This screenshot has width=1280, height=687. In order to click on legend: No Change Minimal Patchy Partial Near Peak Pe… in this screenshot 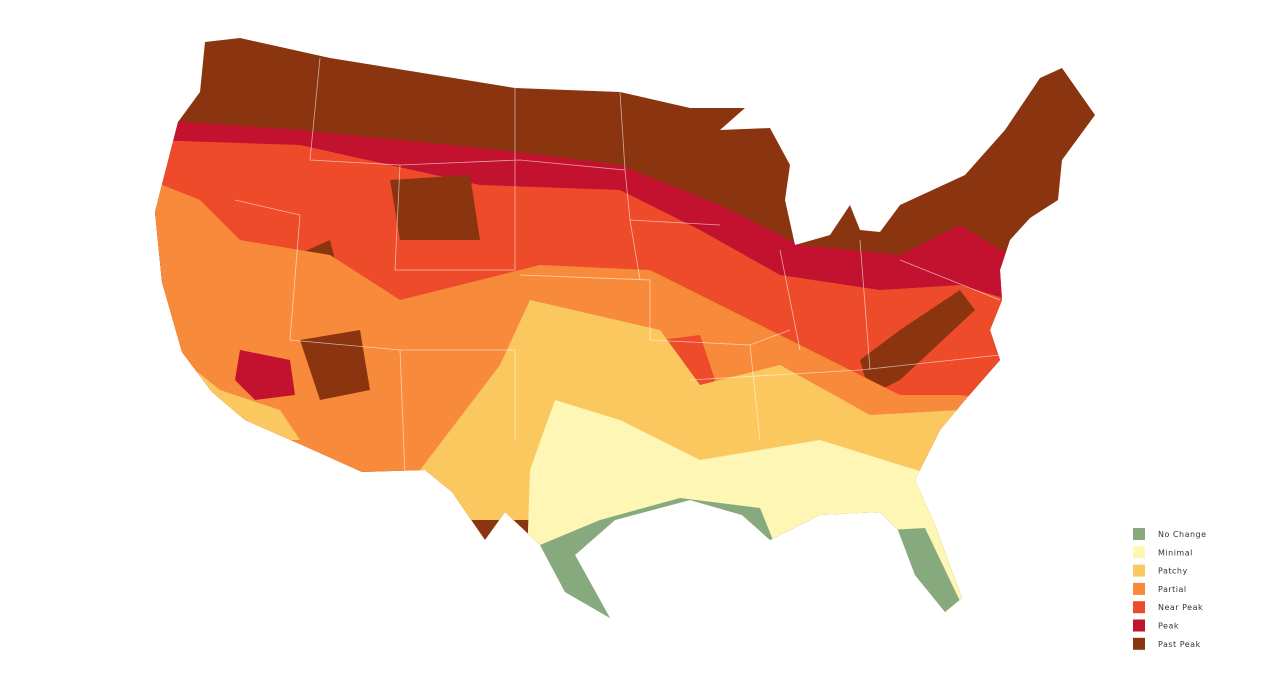, I will do `click(1170, 589)`.